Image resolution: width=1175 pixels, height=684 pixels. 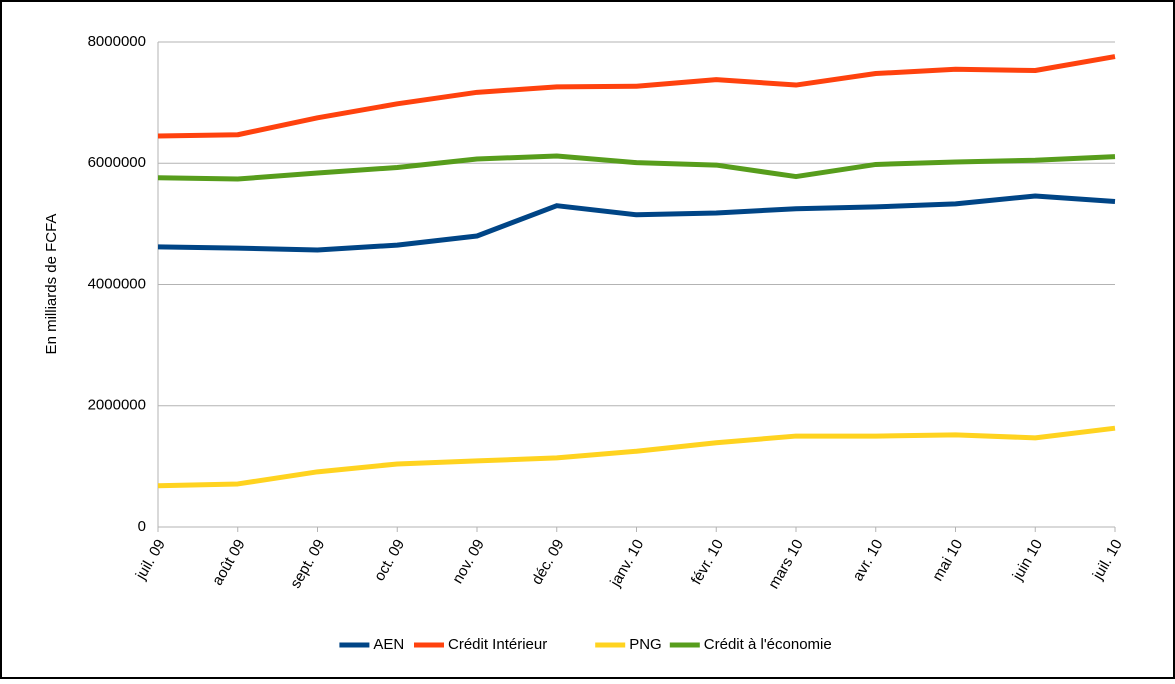 What do you see at coordinates (645, 644) in the screenshot?
I see `legend-label: PNG` at bounding box center [645, 644].